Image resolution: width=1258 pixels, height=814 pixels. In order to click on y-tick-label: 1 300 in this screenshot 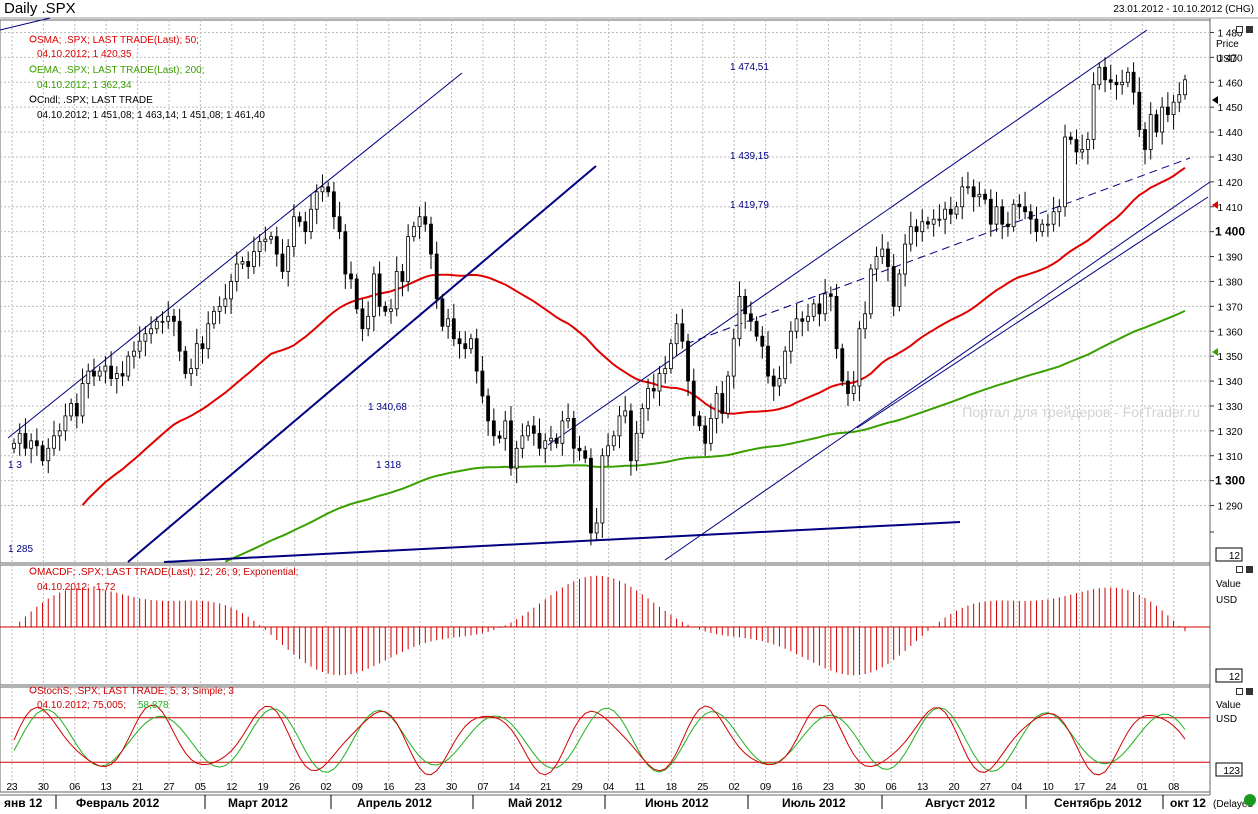, I will do `click(1230, 481)`.